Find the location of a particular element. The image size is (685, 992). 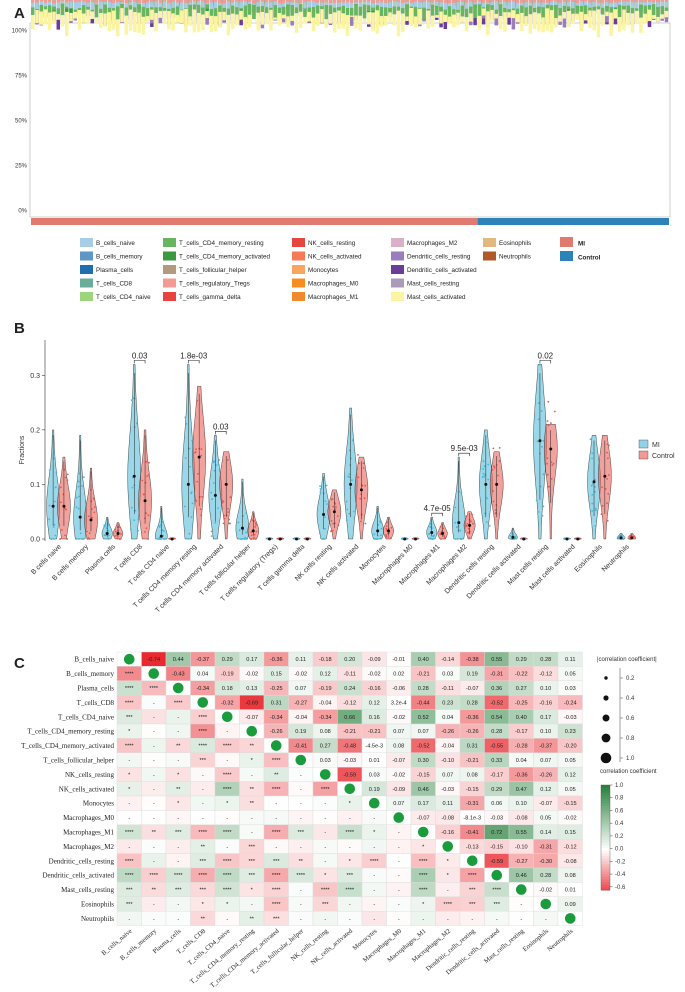

diagonal-dot is located at coordinates (325, 774).